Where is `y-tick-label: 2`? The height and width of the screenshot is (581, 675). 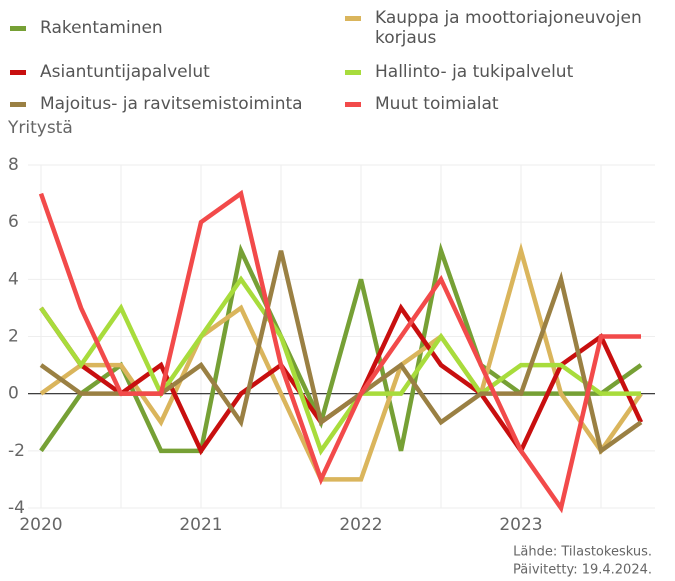
y-tick-label: 2 is located at coordinates (13, 337).